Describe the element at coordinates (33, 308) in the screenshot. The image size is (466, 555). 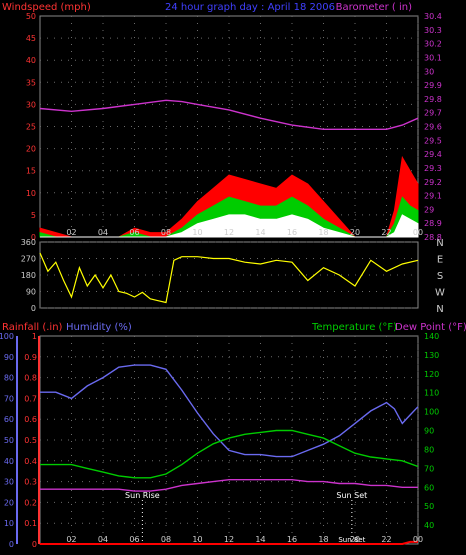
I see `direction-y-tick-label: 0` at that location.